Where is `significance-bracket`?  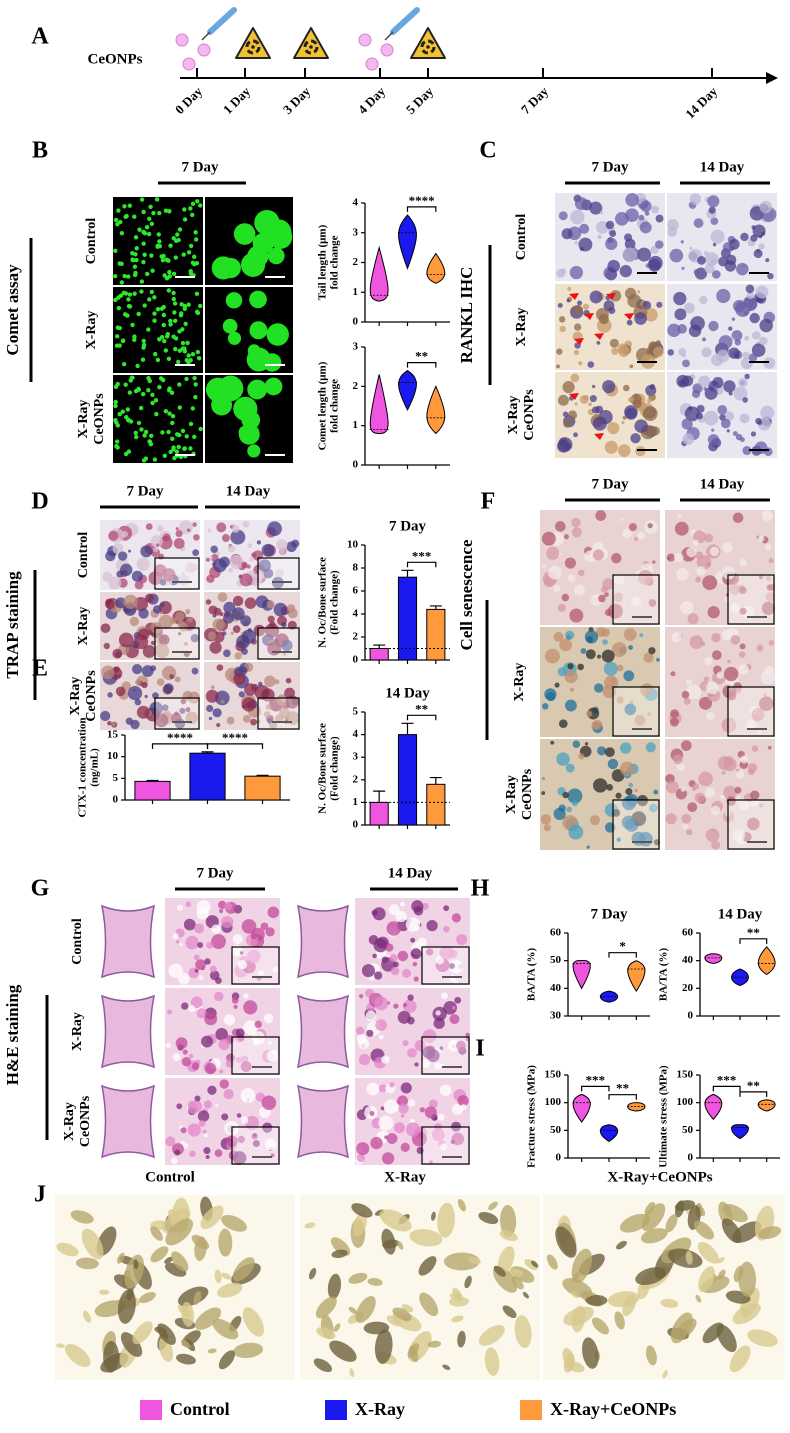
significance-bracket is located at coordinates (421, 365).